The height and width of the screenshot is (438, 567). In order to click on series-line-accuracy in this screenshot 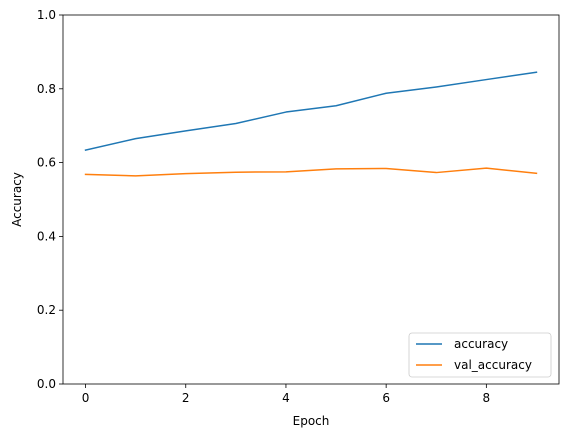, I will do `click(311, 111)`.